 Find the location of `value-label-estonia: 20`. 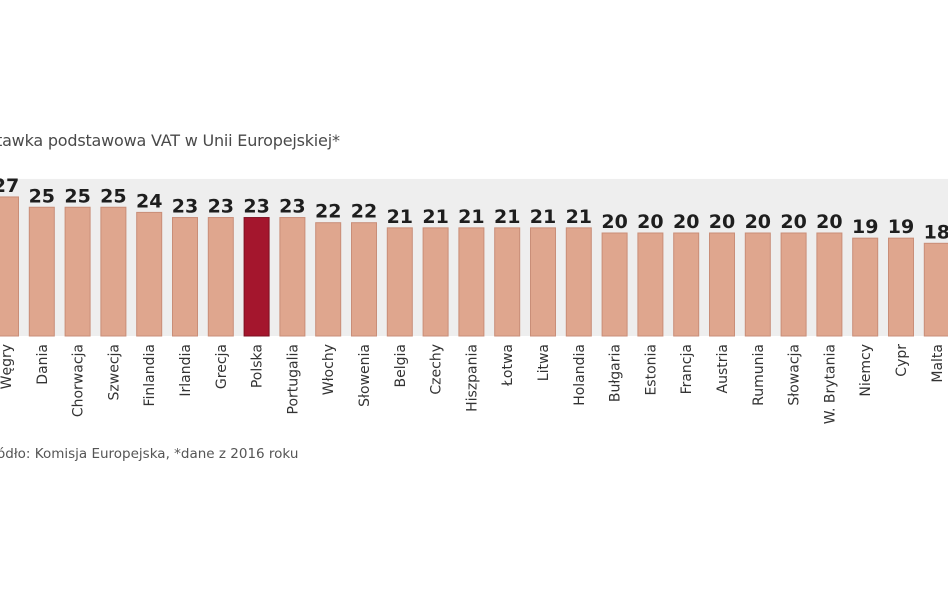

value-label-estonia: 20 is located at coordinates (650, 222).